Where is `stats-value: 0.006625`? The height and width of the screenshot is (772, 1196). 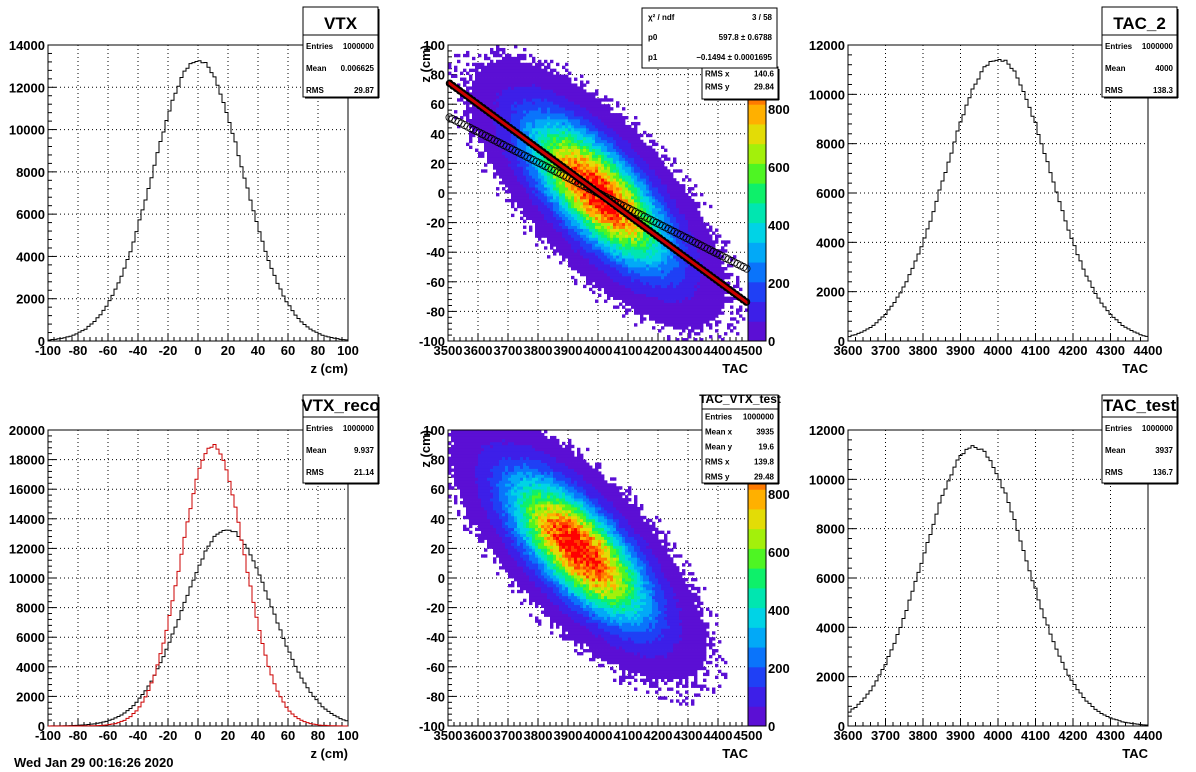 stats-value: 0.006625 is located at coordinates (358, 68).